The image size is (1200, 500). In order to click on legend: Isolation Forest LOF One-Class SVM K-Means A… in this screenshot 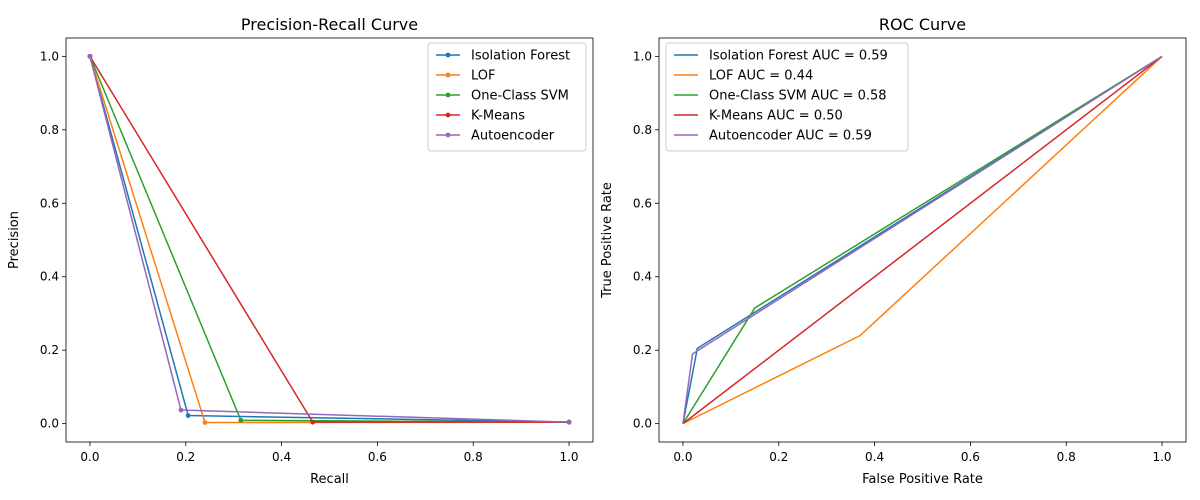, I will do `click(507, 97)`.